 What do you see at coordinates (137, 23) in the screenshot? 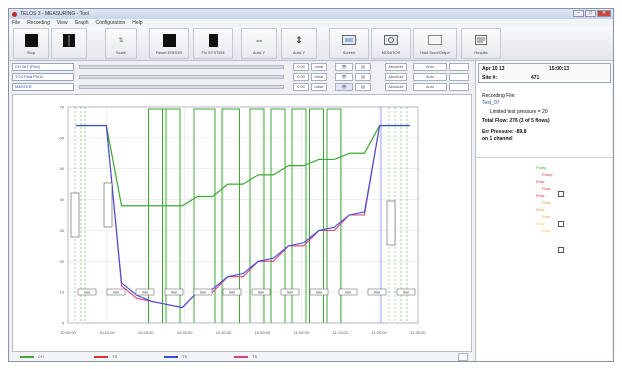
I see `menu-help: Help` at bounding box center [137, 23].